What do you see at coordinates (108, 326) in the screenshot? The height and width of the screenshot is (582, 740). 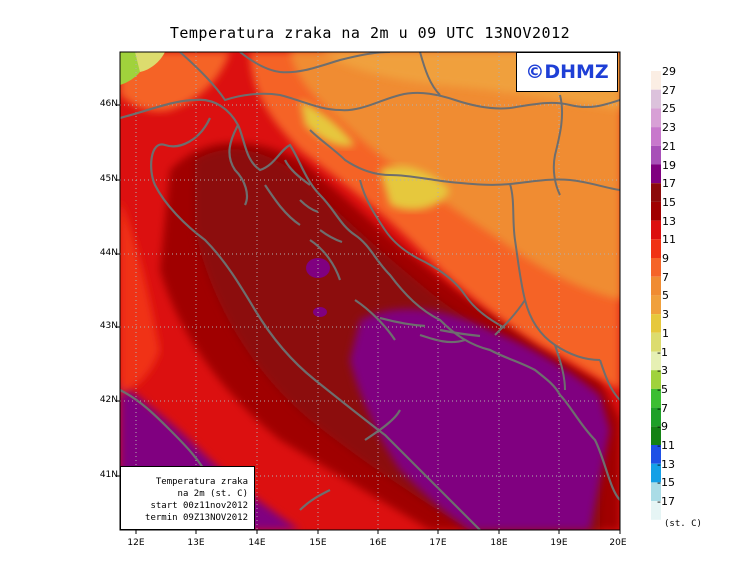 I see `lat-label-43n: 43N` at bounding box center [108, 326].